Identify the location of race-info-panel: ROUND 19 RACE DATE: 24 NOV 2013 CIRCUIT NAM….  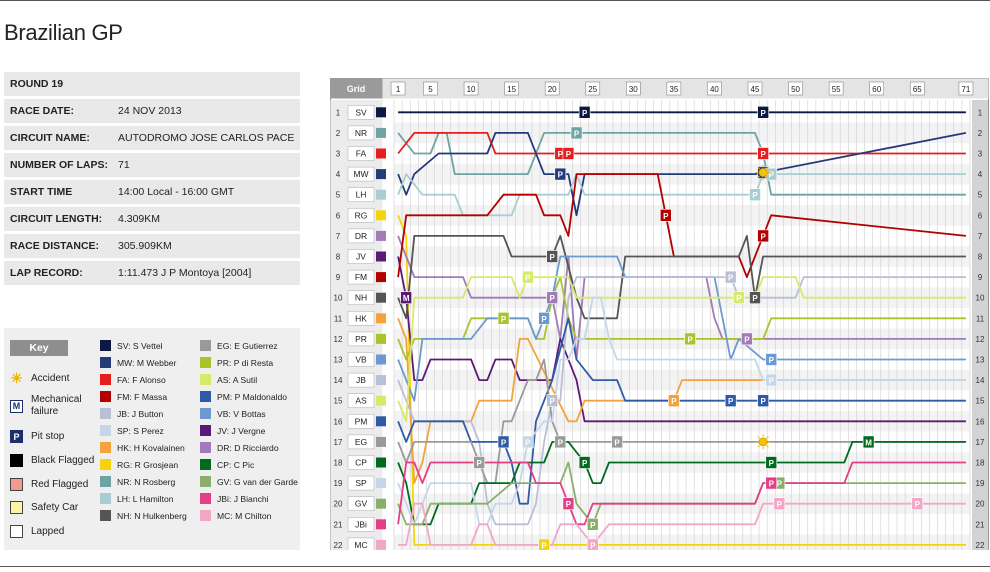
(152, 180).